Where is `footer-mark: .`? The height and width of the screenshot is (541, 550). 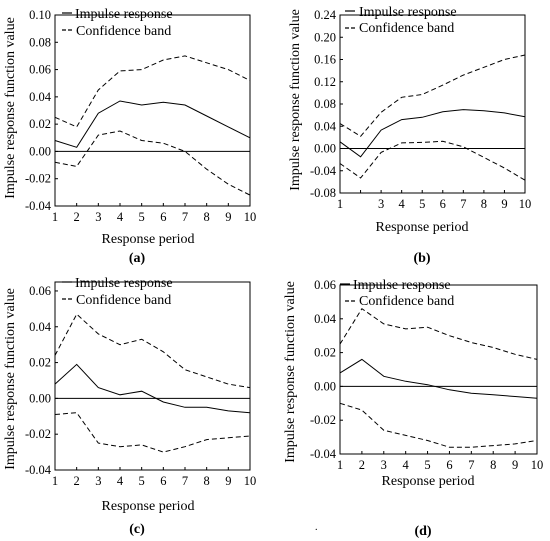
footer-mark: . is located at coordinates (316, 527).